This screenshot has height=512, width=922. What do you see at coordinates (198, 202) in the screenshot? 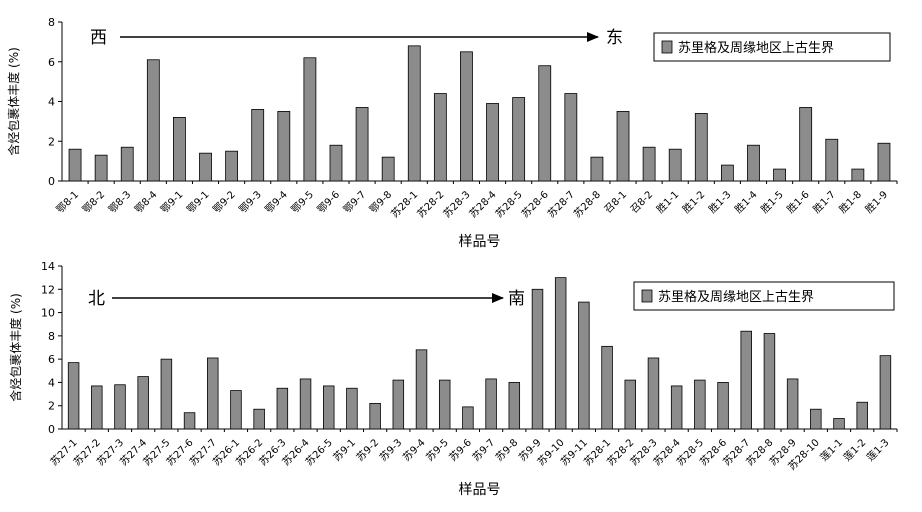
I see `x-tick-label: 鄂9-1` at bounding box center [198, 202].